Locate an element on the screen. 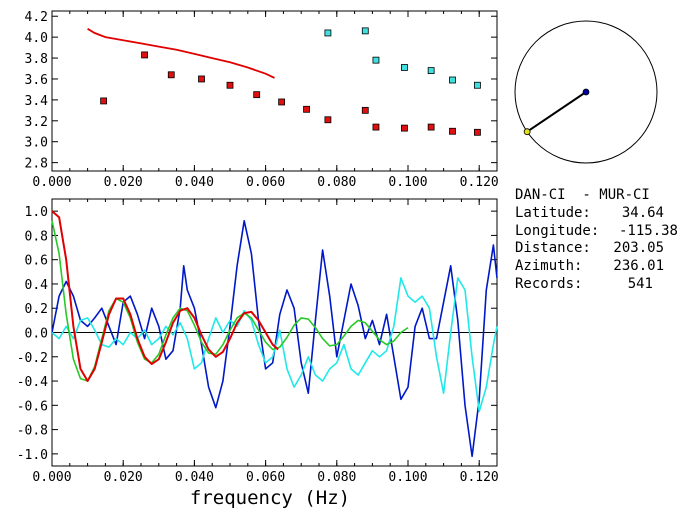 This screenshot has width=687, height=519. top-x-tick-label: 0.080 is located at coordinates (336, 182).